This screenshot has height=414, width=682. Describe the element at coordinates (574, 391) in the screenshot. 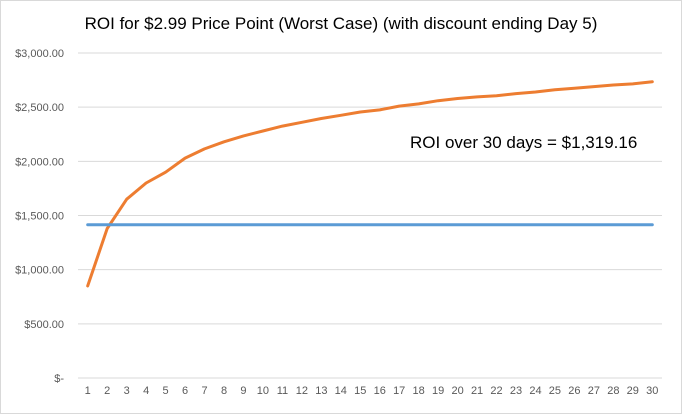

I see `x-tick-label: 26` at that location.